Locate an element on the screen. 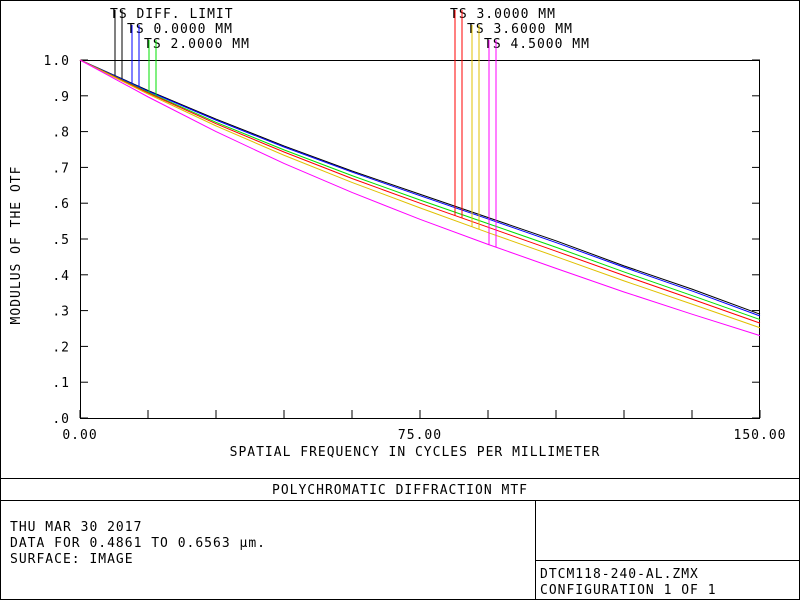 This screenshot has height=600, width=800. date: THU MAR 30 2017 is located at coordinates (76, 527).